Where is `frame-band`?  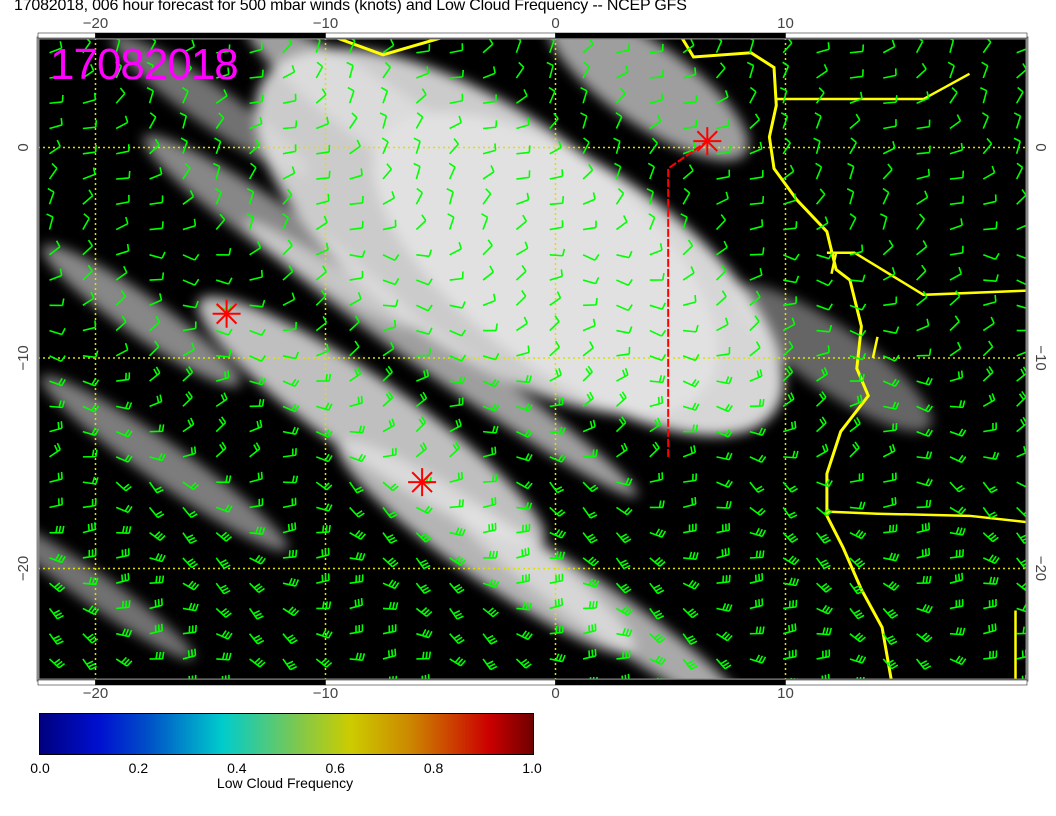 frame-band is located at coordinates (670, 682).